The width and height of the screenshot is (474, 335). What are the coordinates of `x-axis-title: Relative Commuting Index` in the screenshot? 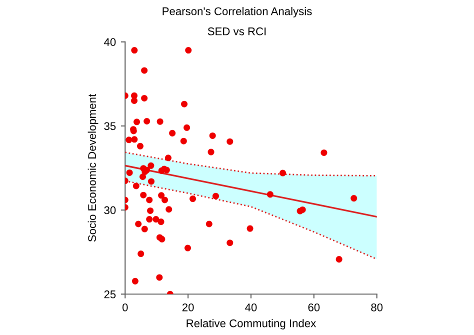 It's located at (251, 324).